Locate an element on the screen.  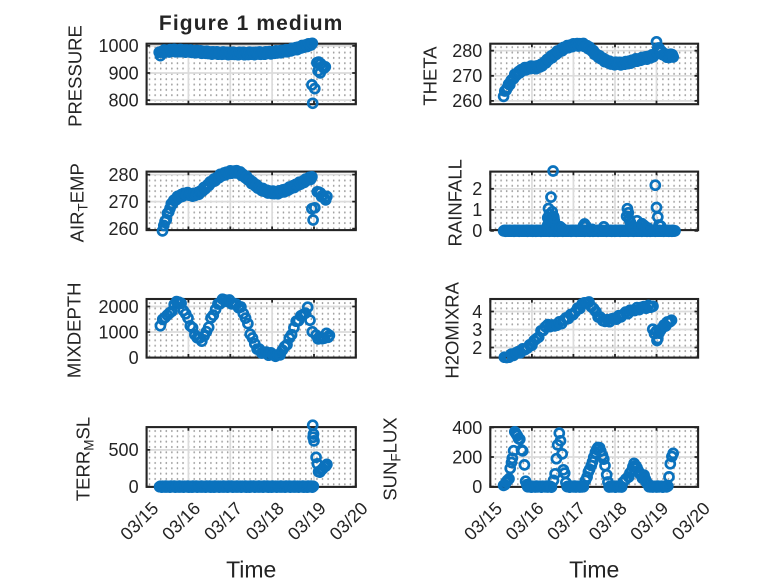
svg-text: THETA is located at coordinates (430, 76).